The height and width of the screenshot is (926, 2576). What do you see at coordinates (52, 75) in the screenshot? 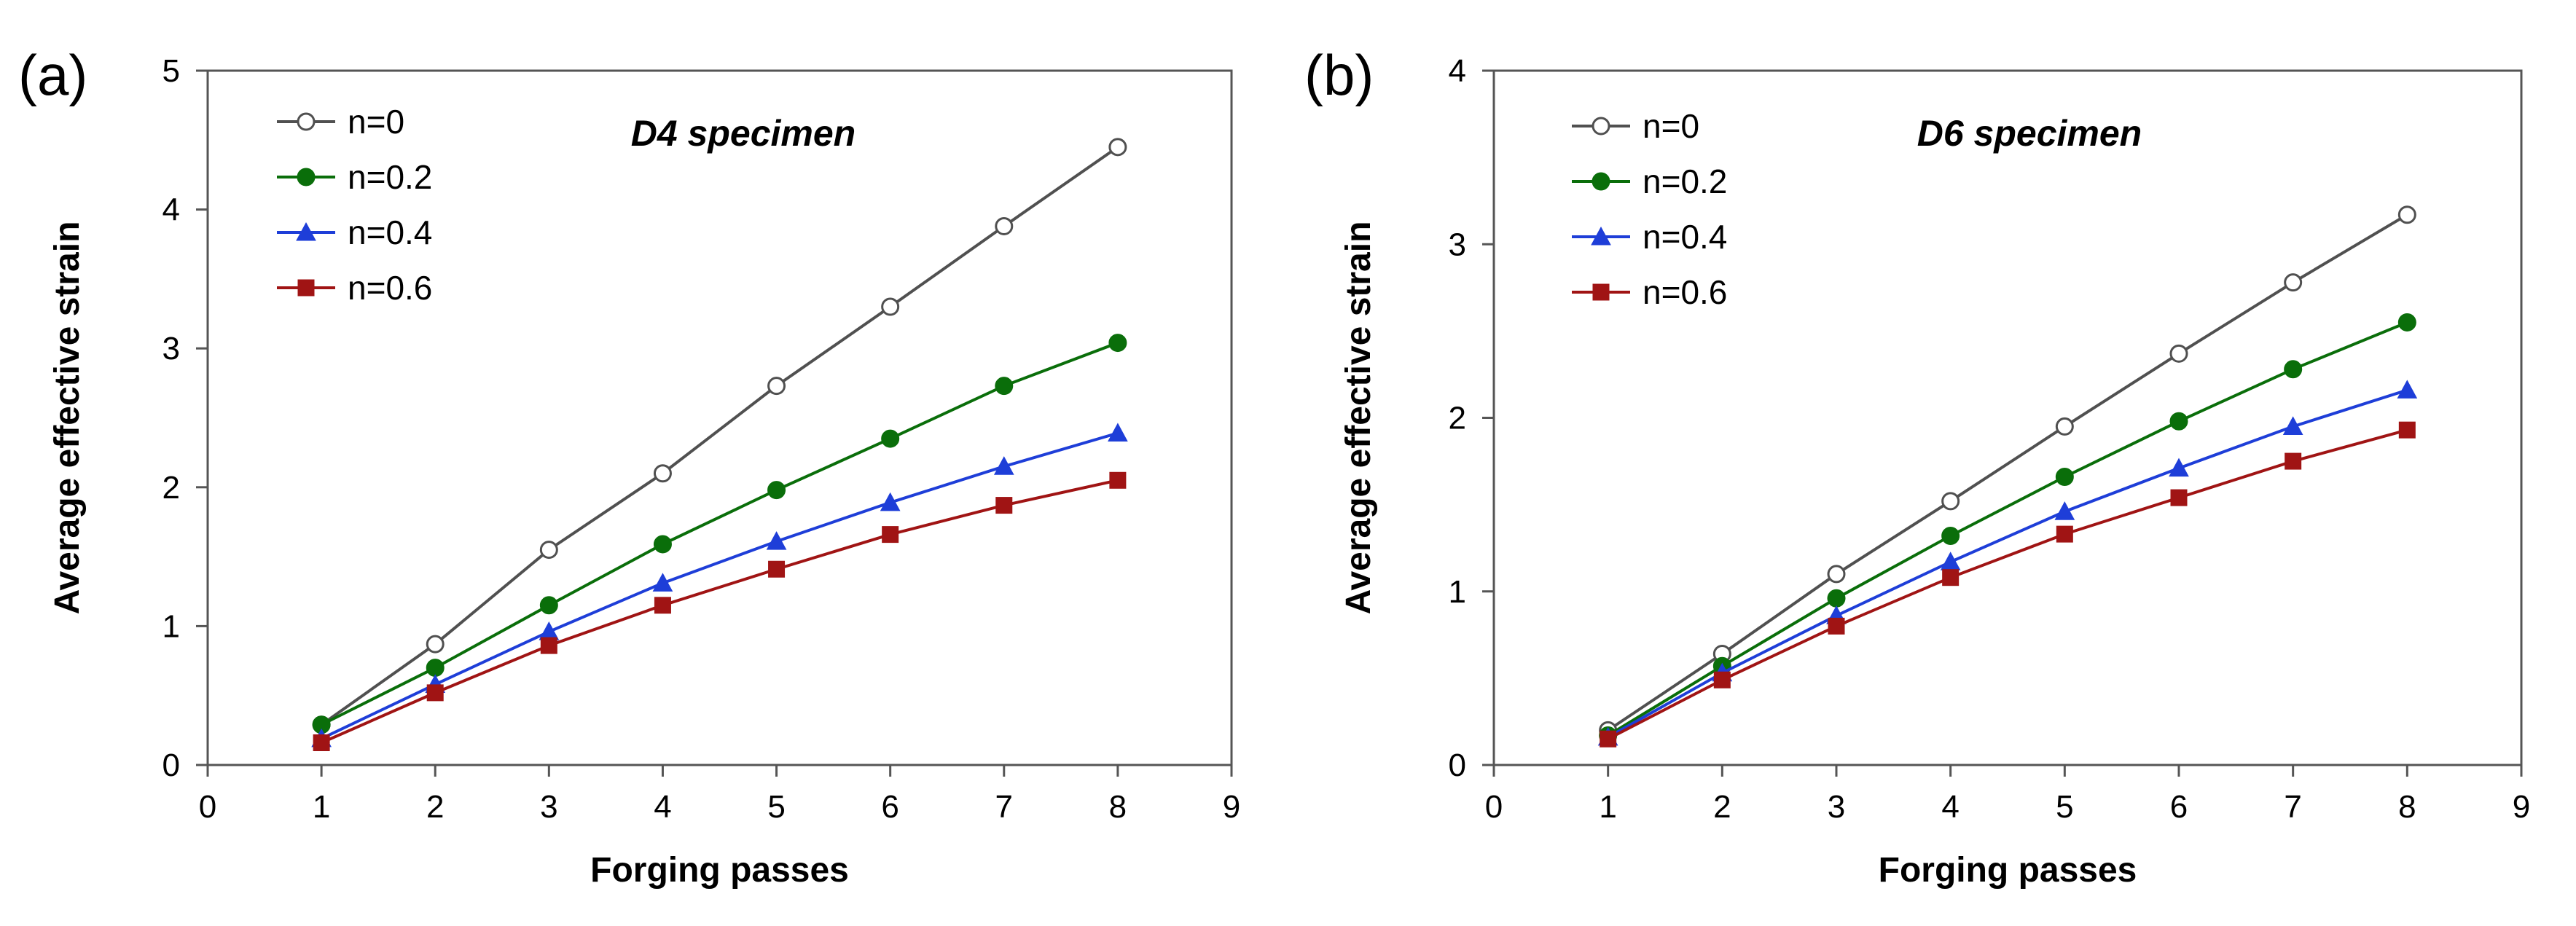
I see `panel-label: (a)` at bounding box center [52, 75].